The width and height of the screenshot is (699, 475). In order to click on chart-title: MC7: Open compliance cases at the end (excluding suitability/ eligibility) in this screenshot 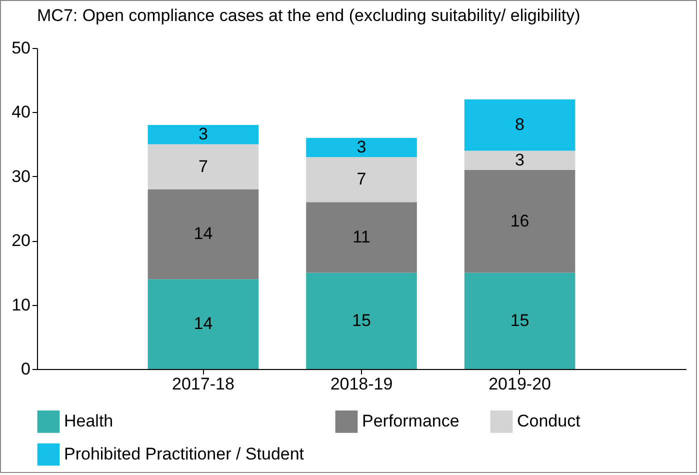, I will do `click(308, 15)`.